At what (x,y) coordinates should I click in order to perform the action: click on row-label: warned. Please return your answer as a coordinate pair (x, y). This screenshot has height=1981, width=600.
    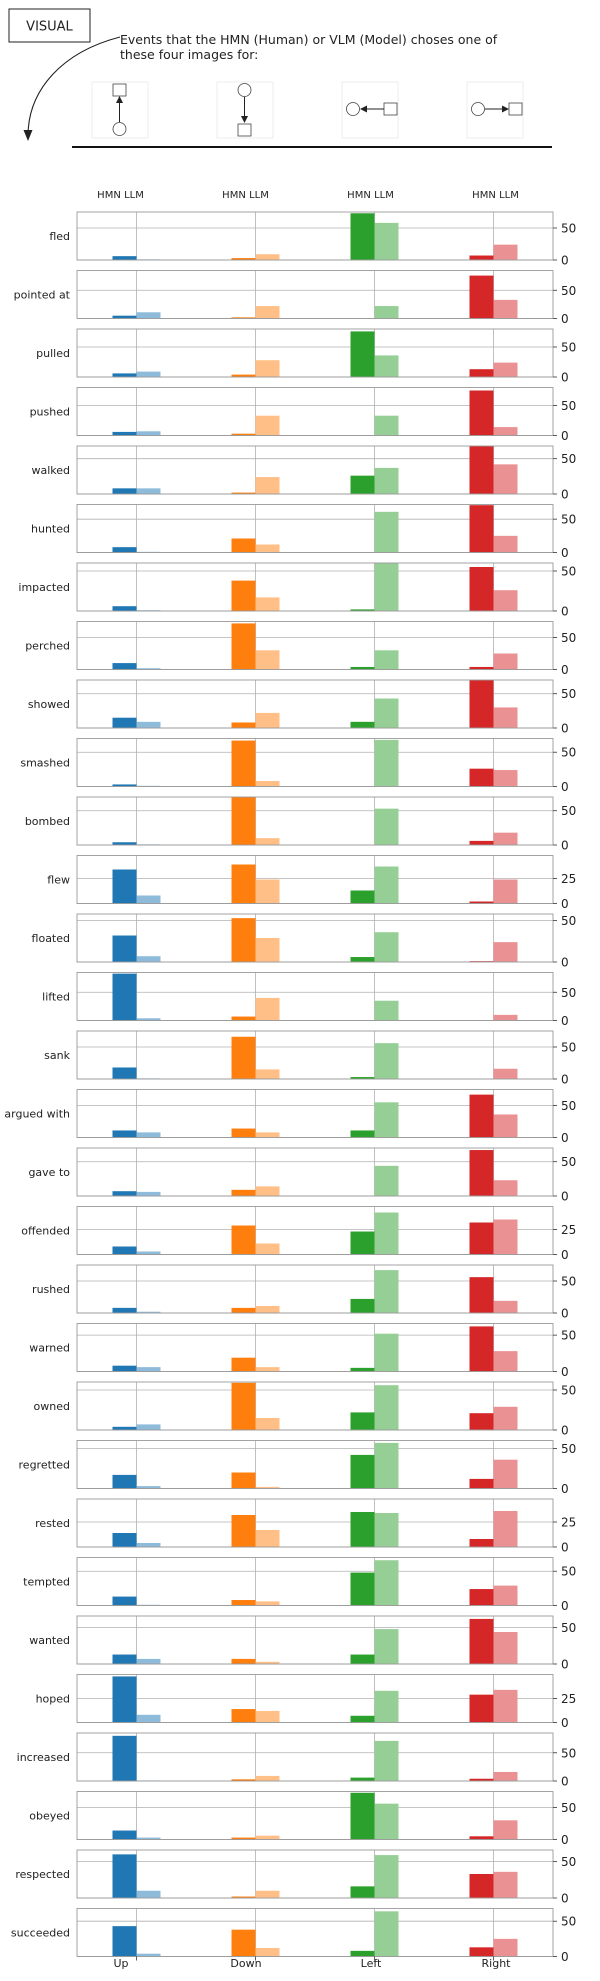
    Looking at the image, I should click on (49, 1348).